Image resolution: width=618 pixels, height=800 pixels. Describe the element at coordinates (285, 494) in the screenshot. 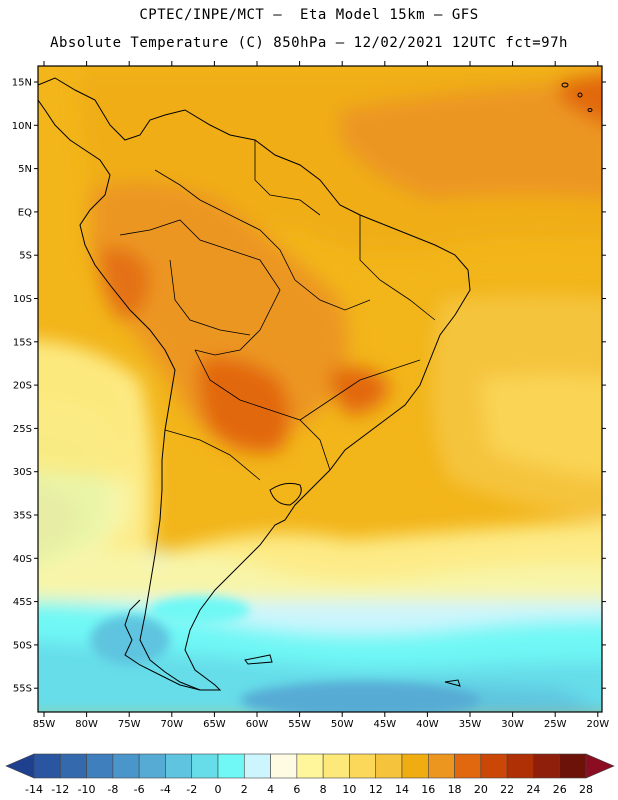

I see `rio-de-la-plata` at that location.